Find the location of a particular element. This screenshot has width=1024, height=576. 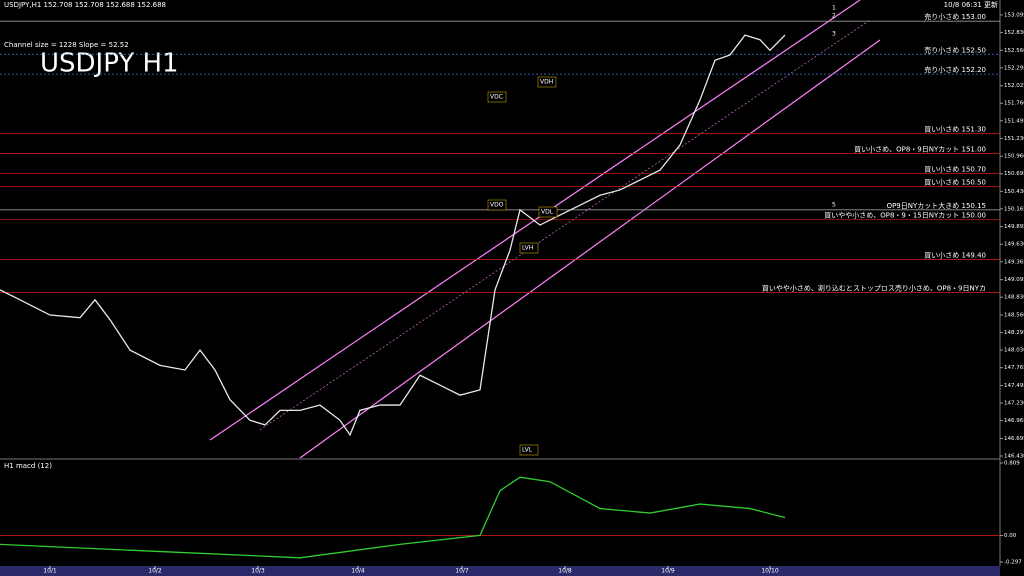

y-tick-label: 150.165 is located at coordinates (1014, 209).